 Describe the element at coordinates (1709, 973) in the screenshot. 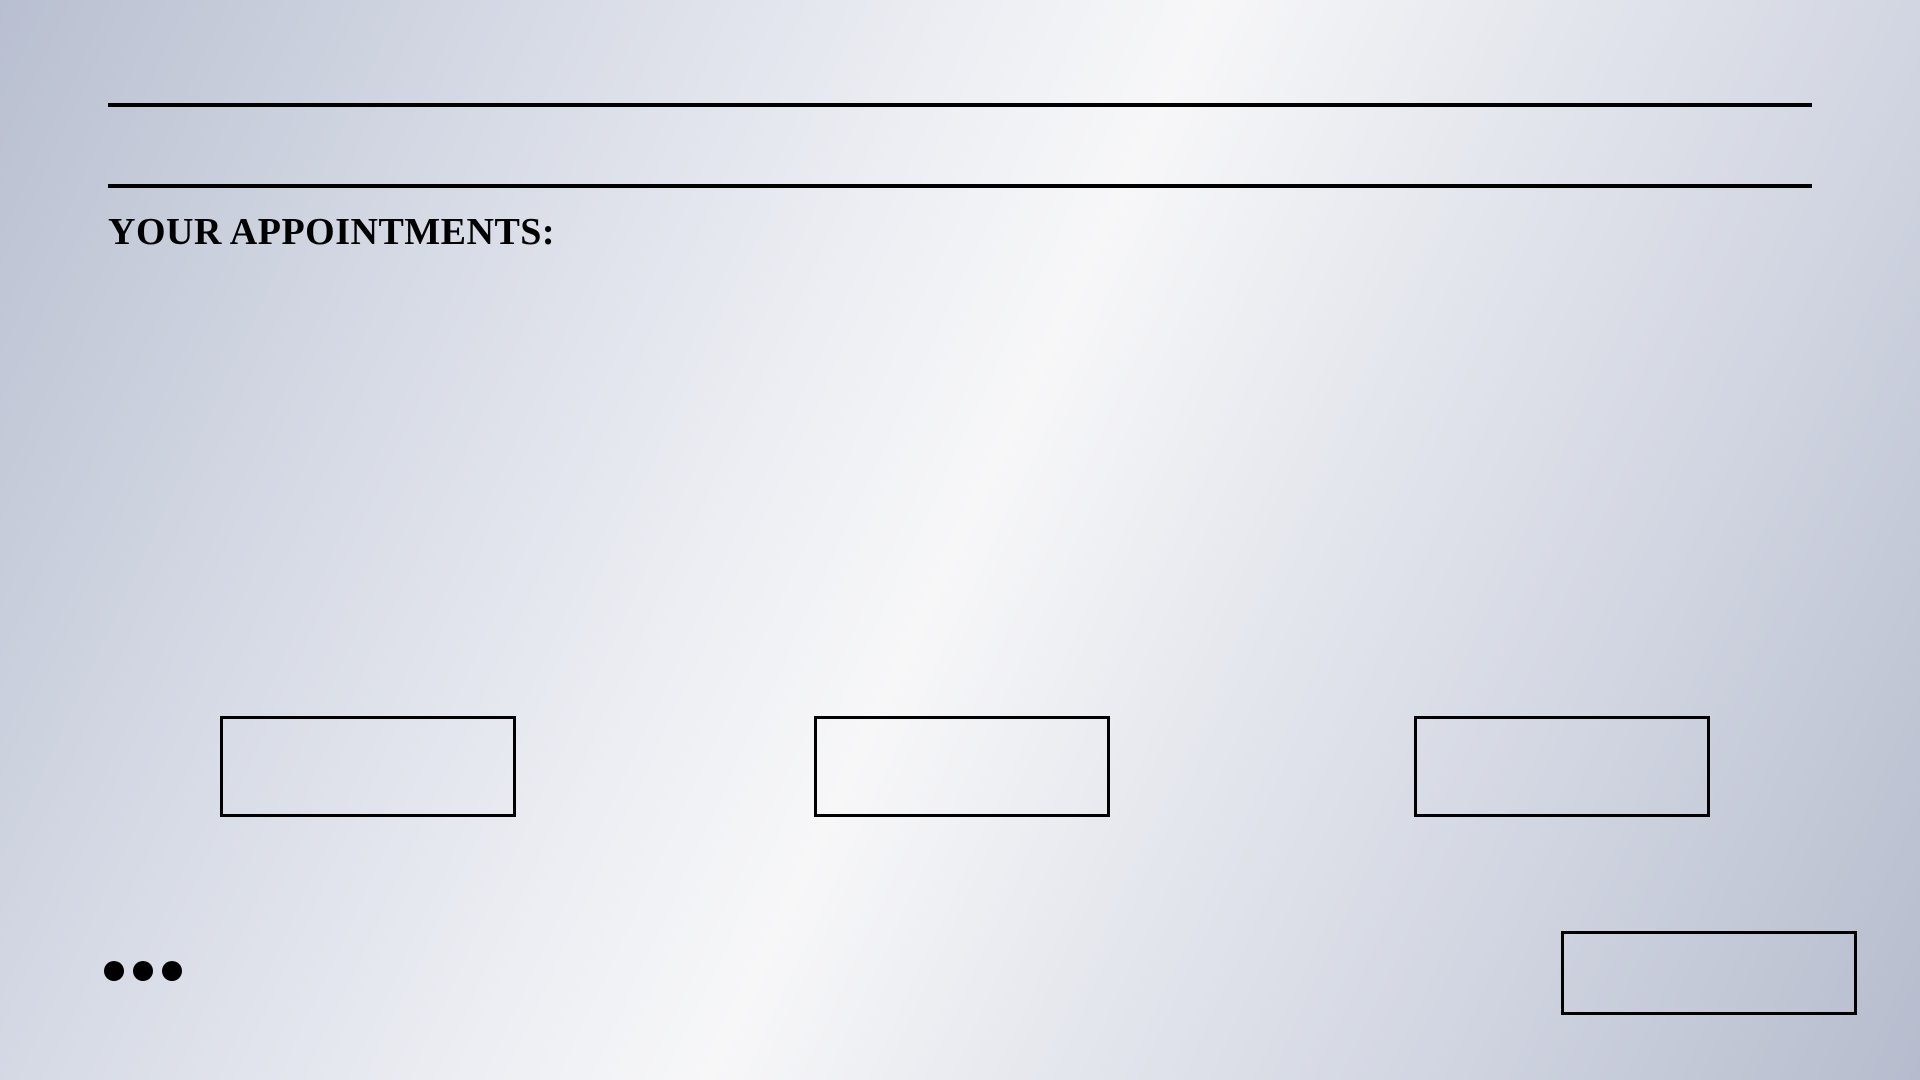

I see `footer-action-button` at that location.